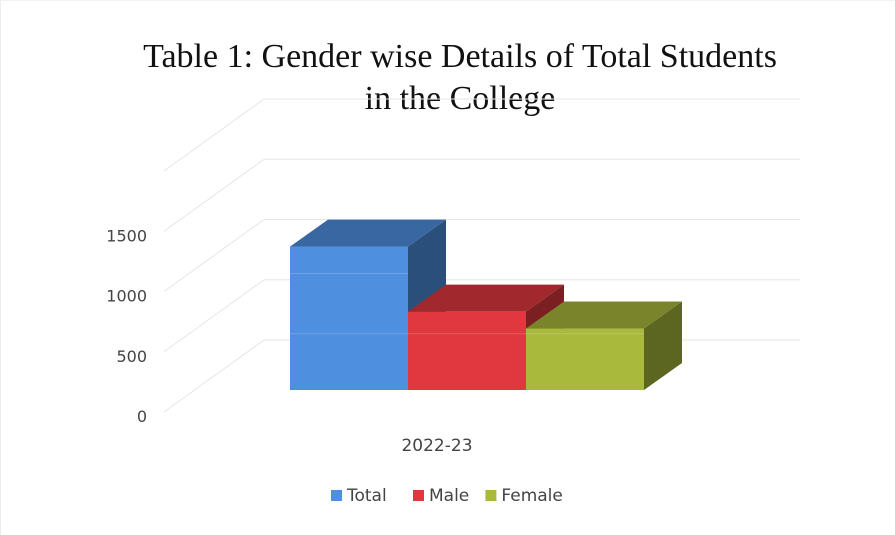 Image resolution: width=895 pixels, height=535 pixels. Describe the element at coordinates (126, 296) in the screenshot. I see `y-tick-label: 1000` at that location.